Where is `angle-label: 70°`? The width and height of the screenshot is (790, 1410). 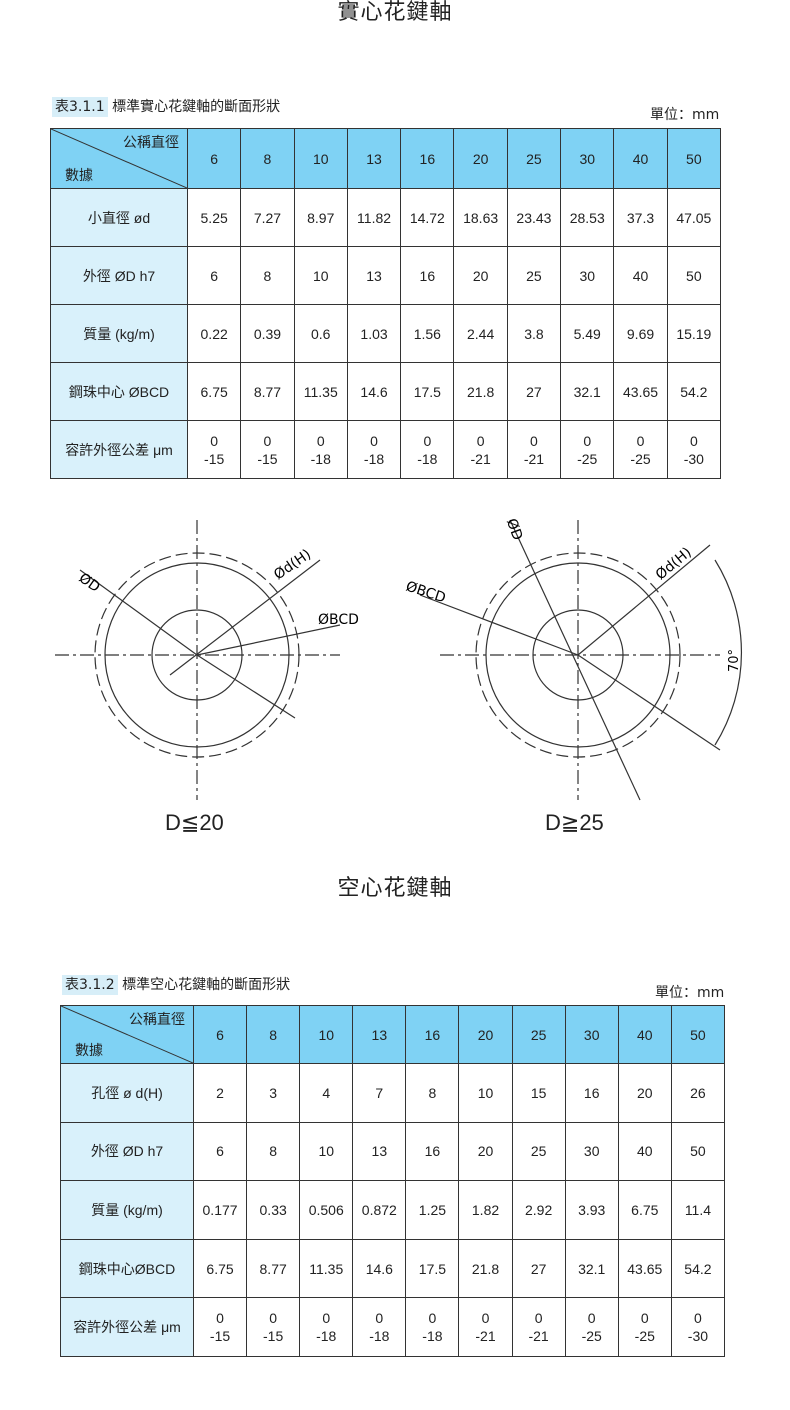
angle-label: 70° is located at coordinates (734, 660).